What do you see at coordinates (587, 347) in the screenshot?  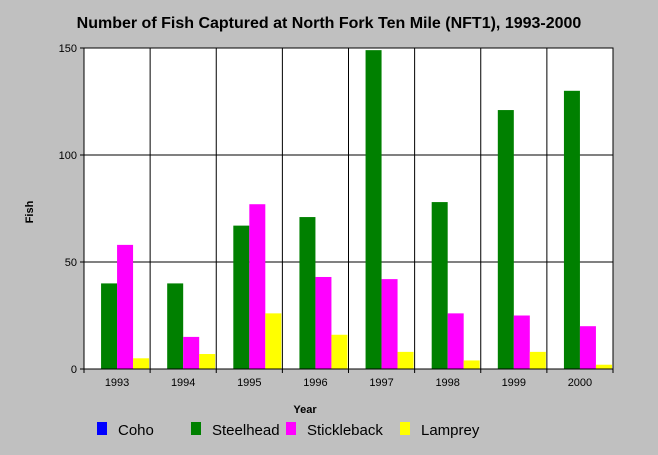 I see `bar-stickleback-2000` at bounding box center [587, 347].